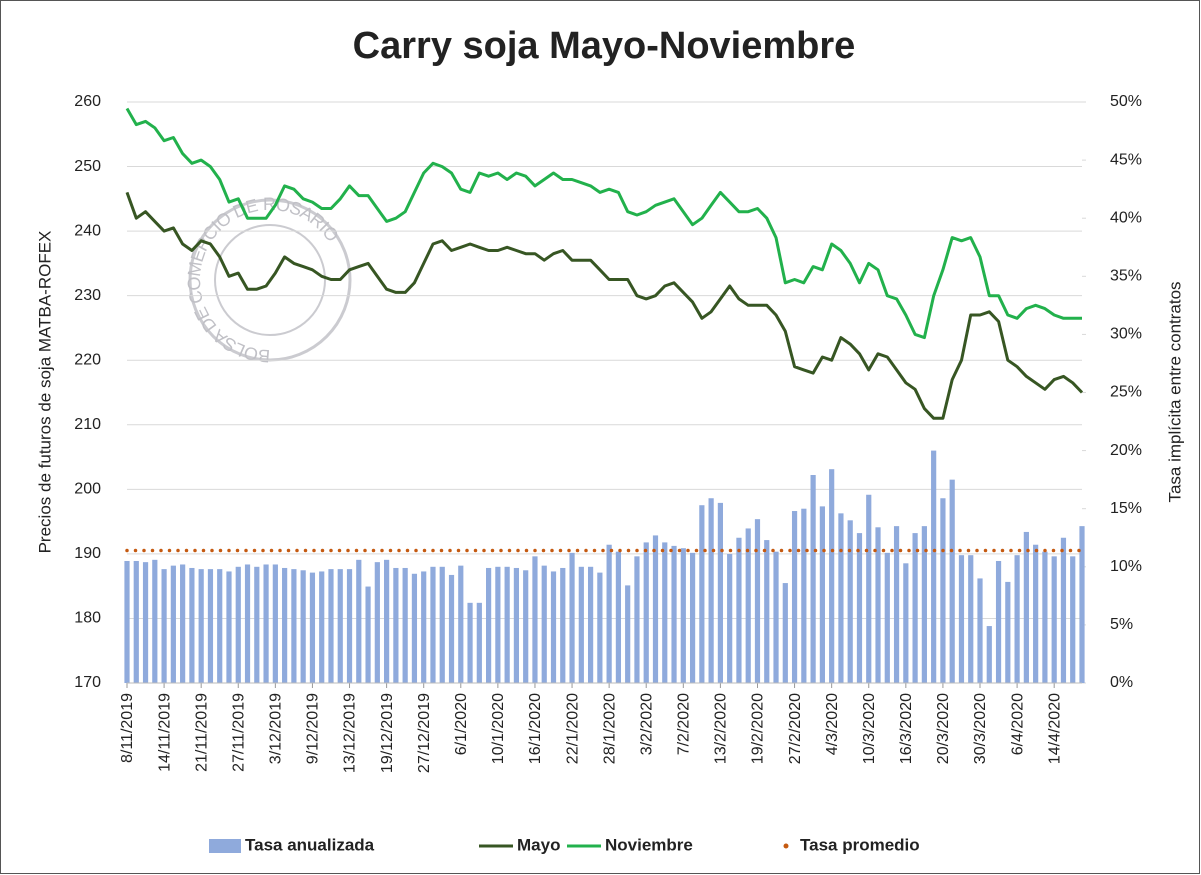  Describe the element at coordinates (1126, 217) in the screenshot. I see `y2-tick-label: 40%` at that location.